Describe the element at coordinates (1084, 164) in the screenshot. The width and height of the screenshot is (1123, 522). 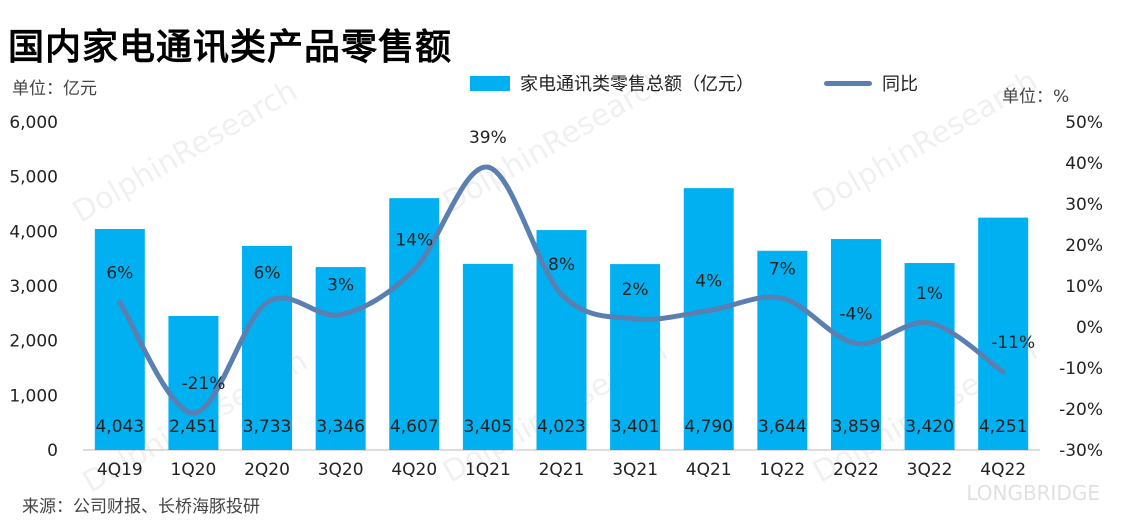
I see `right-axis-tick: 40%` at that location.